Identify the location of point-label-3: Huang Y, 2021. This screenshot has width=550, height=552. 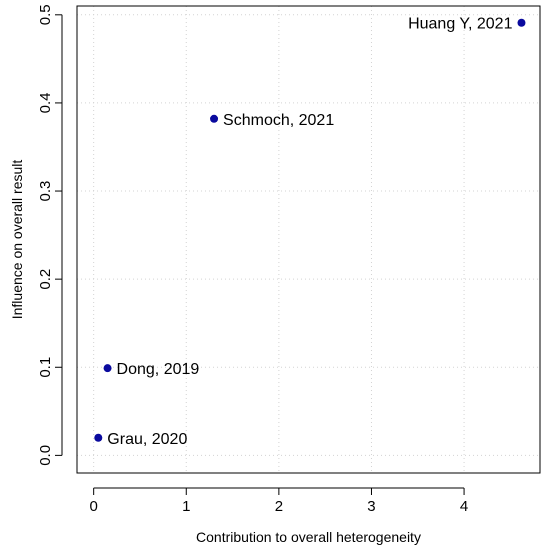
(460, 24).